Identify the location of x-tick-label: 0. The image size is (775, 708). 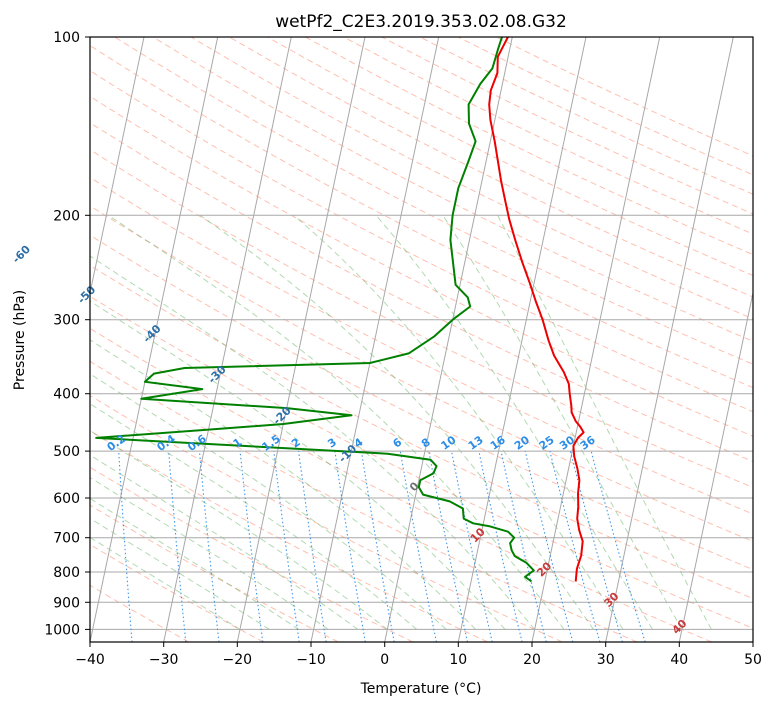
(384, 660).